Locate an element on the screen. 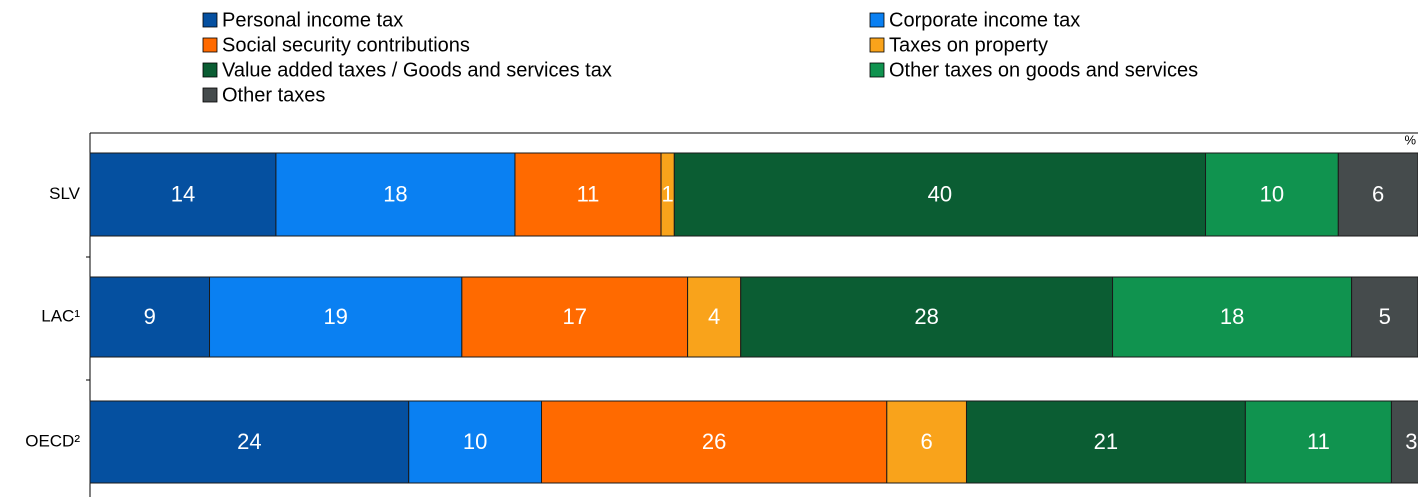 The image size is (1418, 497). value-label: 19 is located at coordinates (335, 316).